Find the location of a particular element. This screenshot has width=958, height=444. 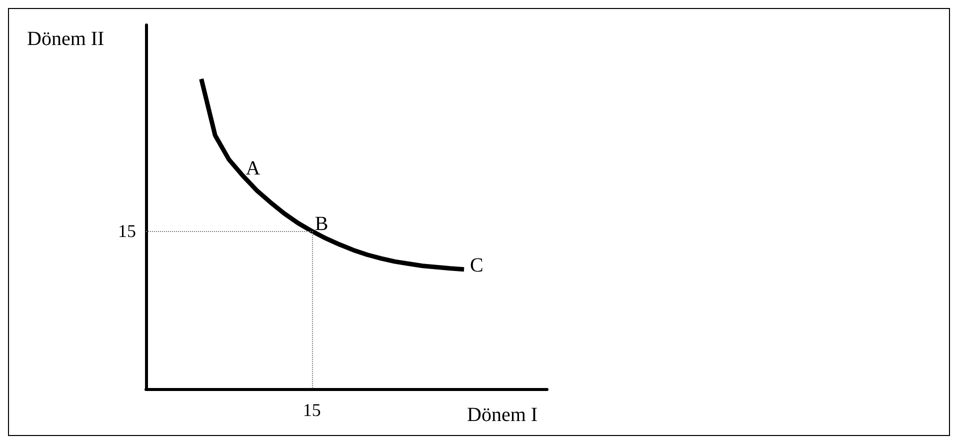

annotation: A is located at coordinates (253, 169).